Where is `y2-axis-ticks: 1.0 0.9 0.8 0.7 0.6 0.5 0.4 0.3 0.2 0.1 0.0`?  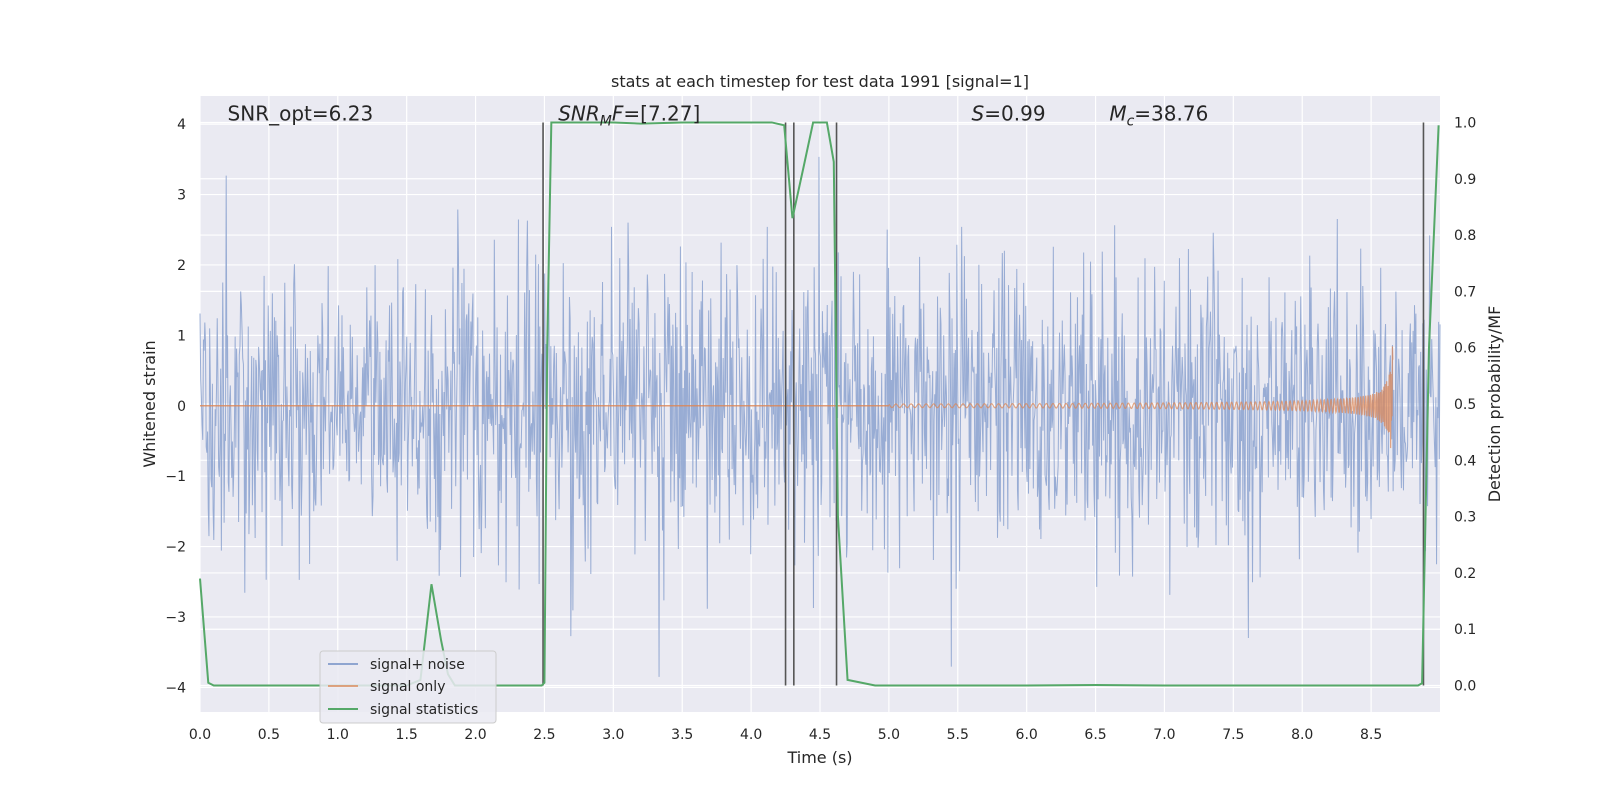
y2-axis-ticks: 1.0 0.9 0.8 0.7 0.6 0.5 0.4 0.3 0.2 0.1 0.0 is located at coordinates (1465, 404).